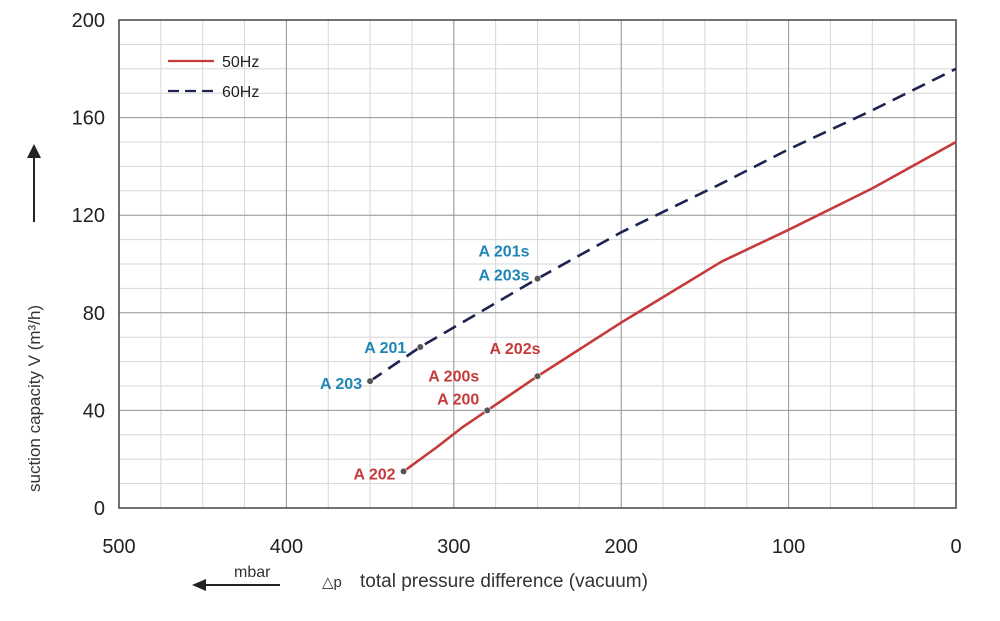 The width and height of the screenshot is (1000, 621). I want to click on x-axis-label: total pressure difference (vacuum), so click(504, 581).